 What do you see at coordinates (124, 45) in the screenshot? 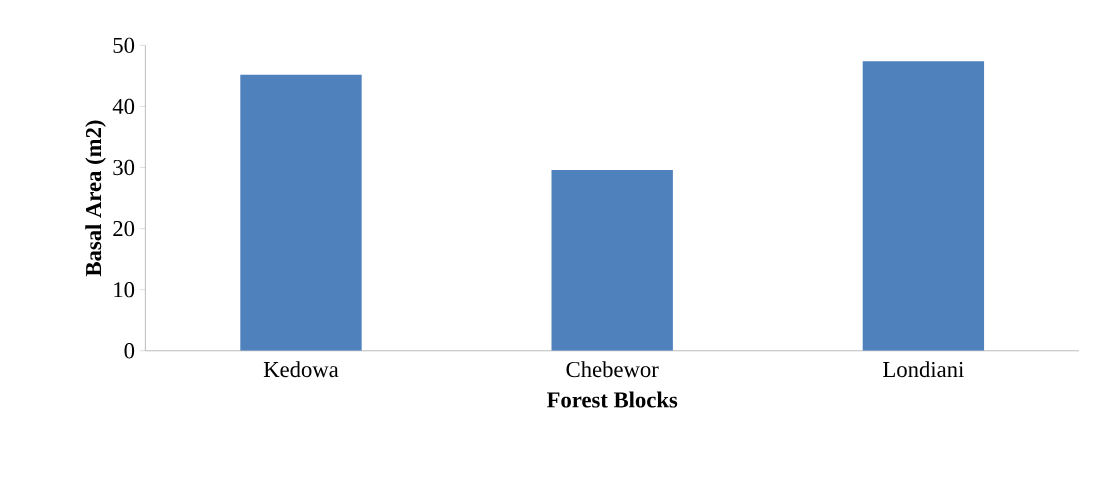
I see `y-tick-label: 50` at bounding box center [124, 45].